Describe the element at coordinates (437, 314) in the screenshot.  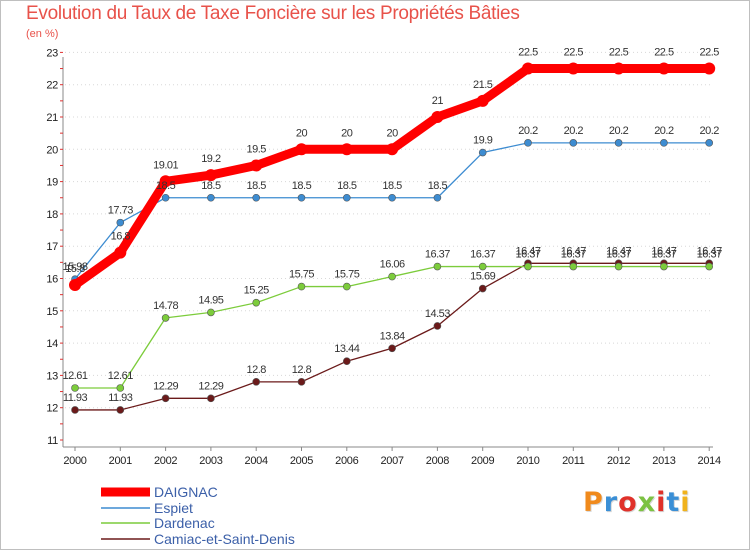
I see `data-label: 14.53` at that location.